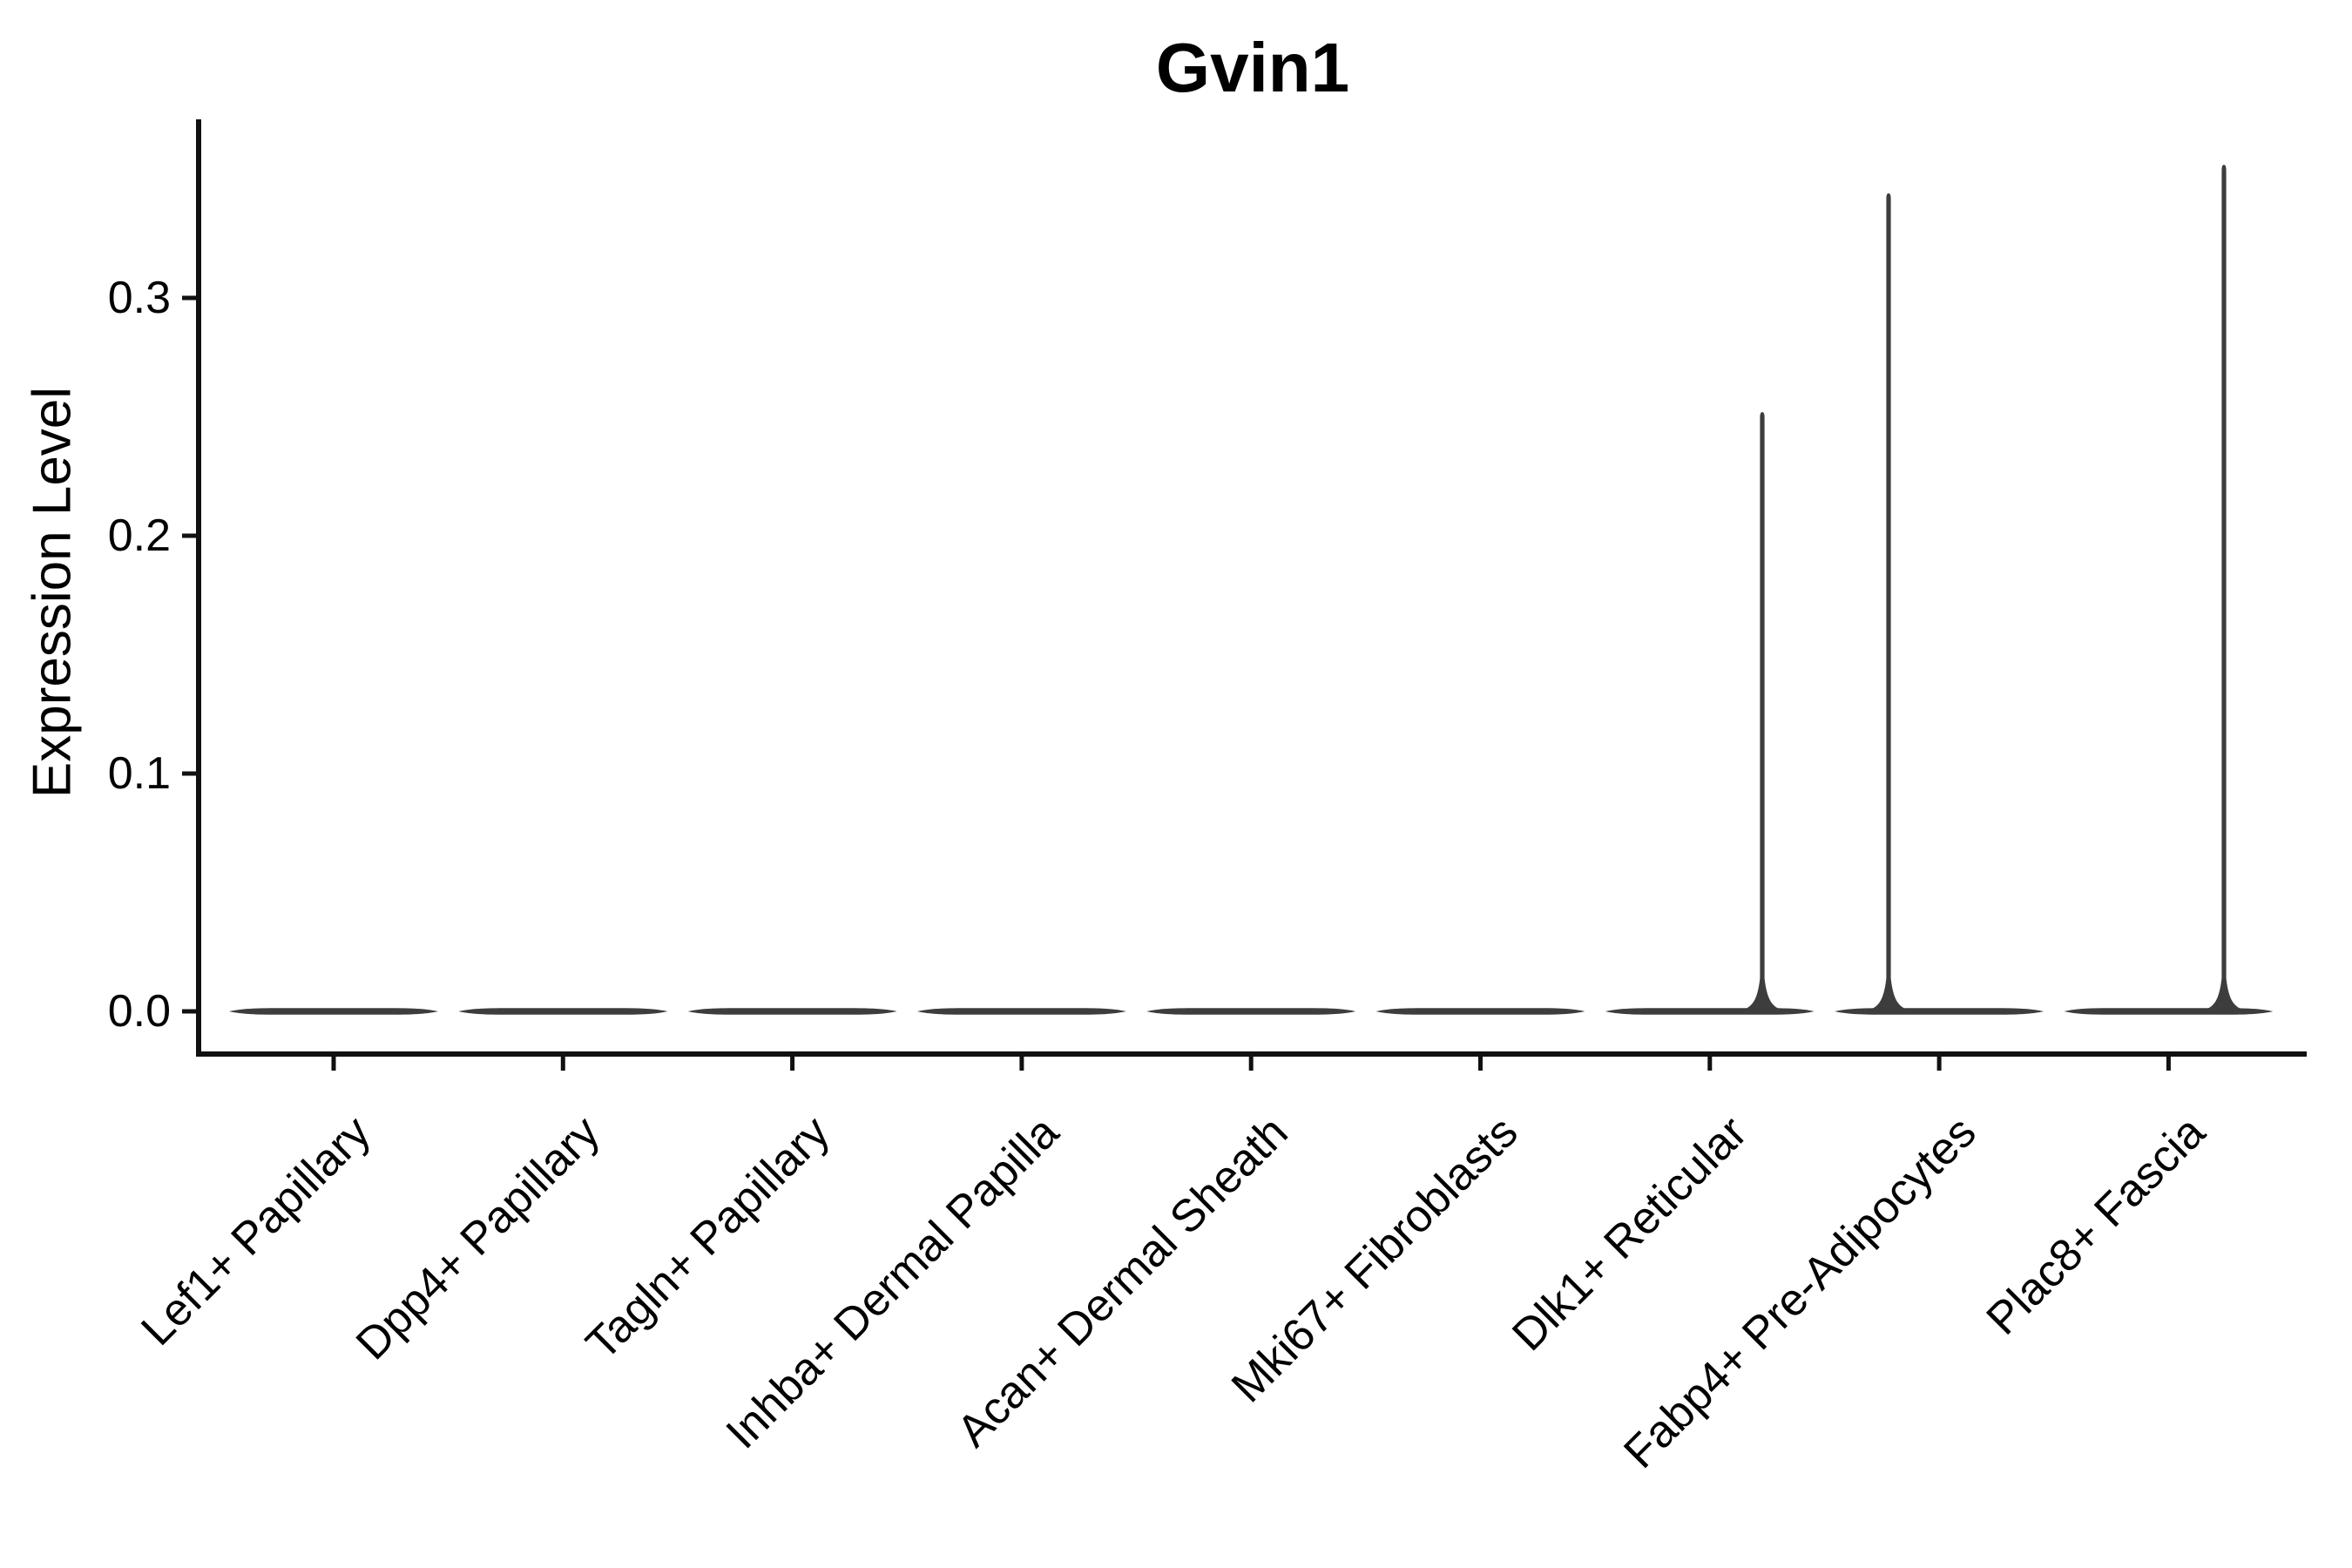 This screenshot has width=2352, height=1568. What do you see at coordinates (139, 298) in the screenshot?
I see `y-tick-label: 0.3` at bounding box center [139, 298].